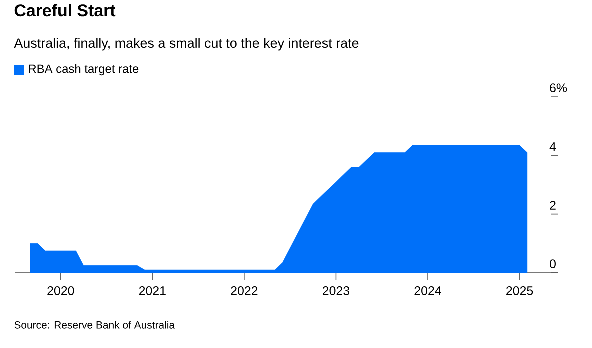  I want to click on legend-label: RBA cash target rate, so click(84, 70).